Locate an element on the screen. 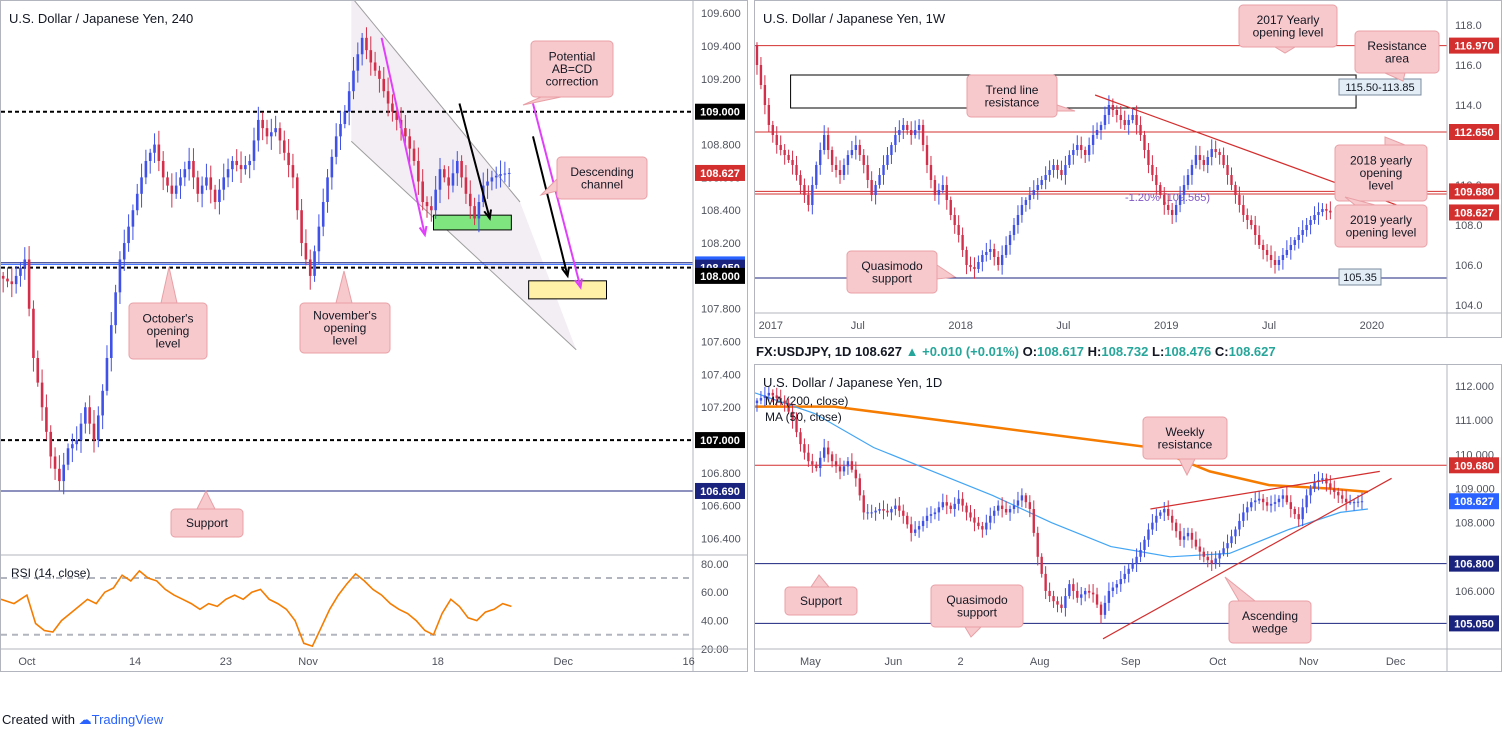 This screenshot has height=735, width=1507. h4-y-tick-7: 107.800 is located at coordinates (721, 310).